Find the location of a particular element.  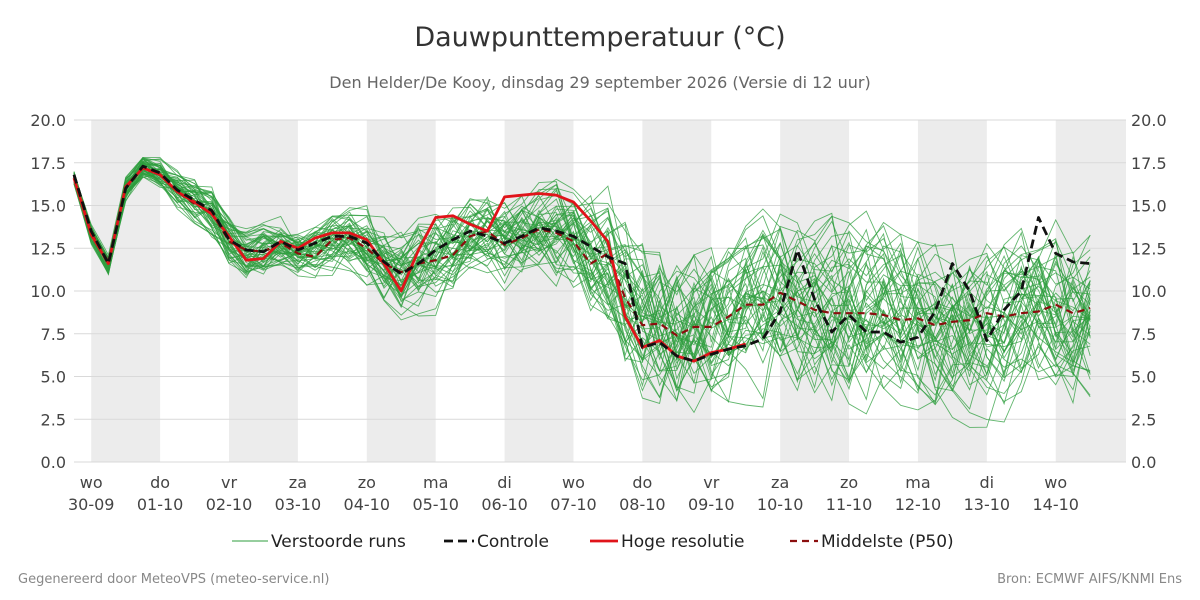

y-tick-label-right: 0.0 is located at coordinates (1143, 462).